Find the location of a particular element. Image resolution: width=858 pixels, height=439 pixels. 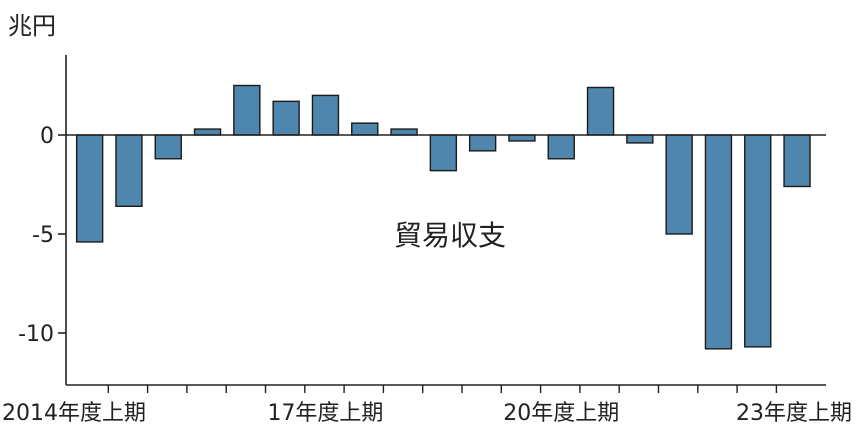

x-axis-ticks: 2014年度上期 17年度上期 20年度上期 23年度上期 is located at coordinates (427, 405).